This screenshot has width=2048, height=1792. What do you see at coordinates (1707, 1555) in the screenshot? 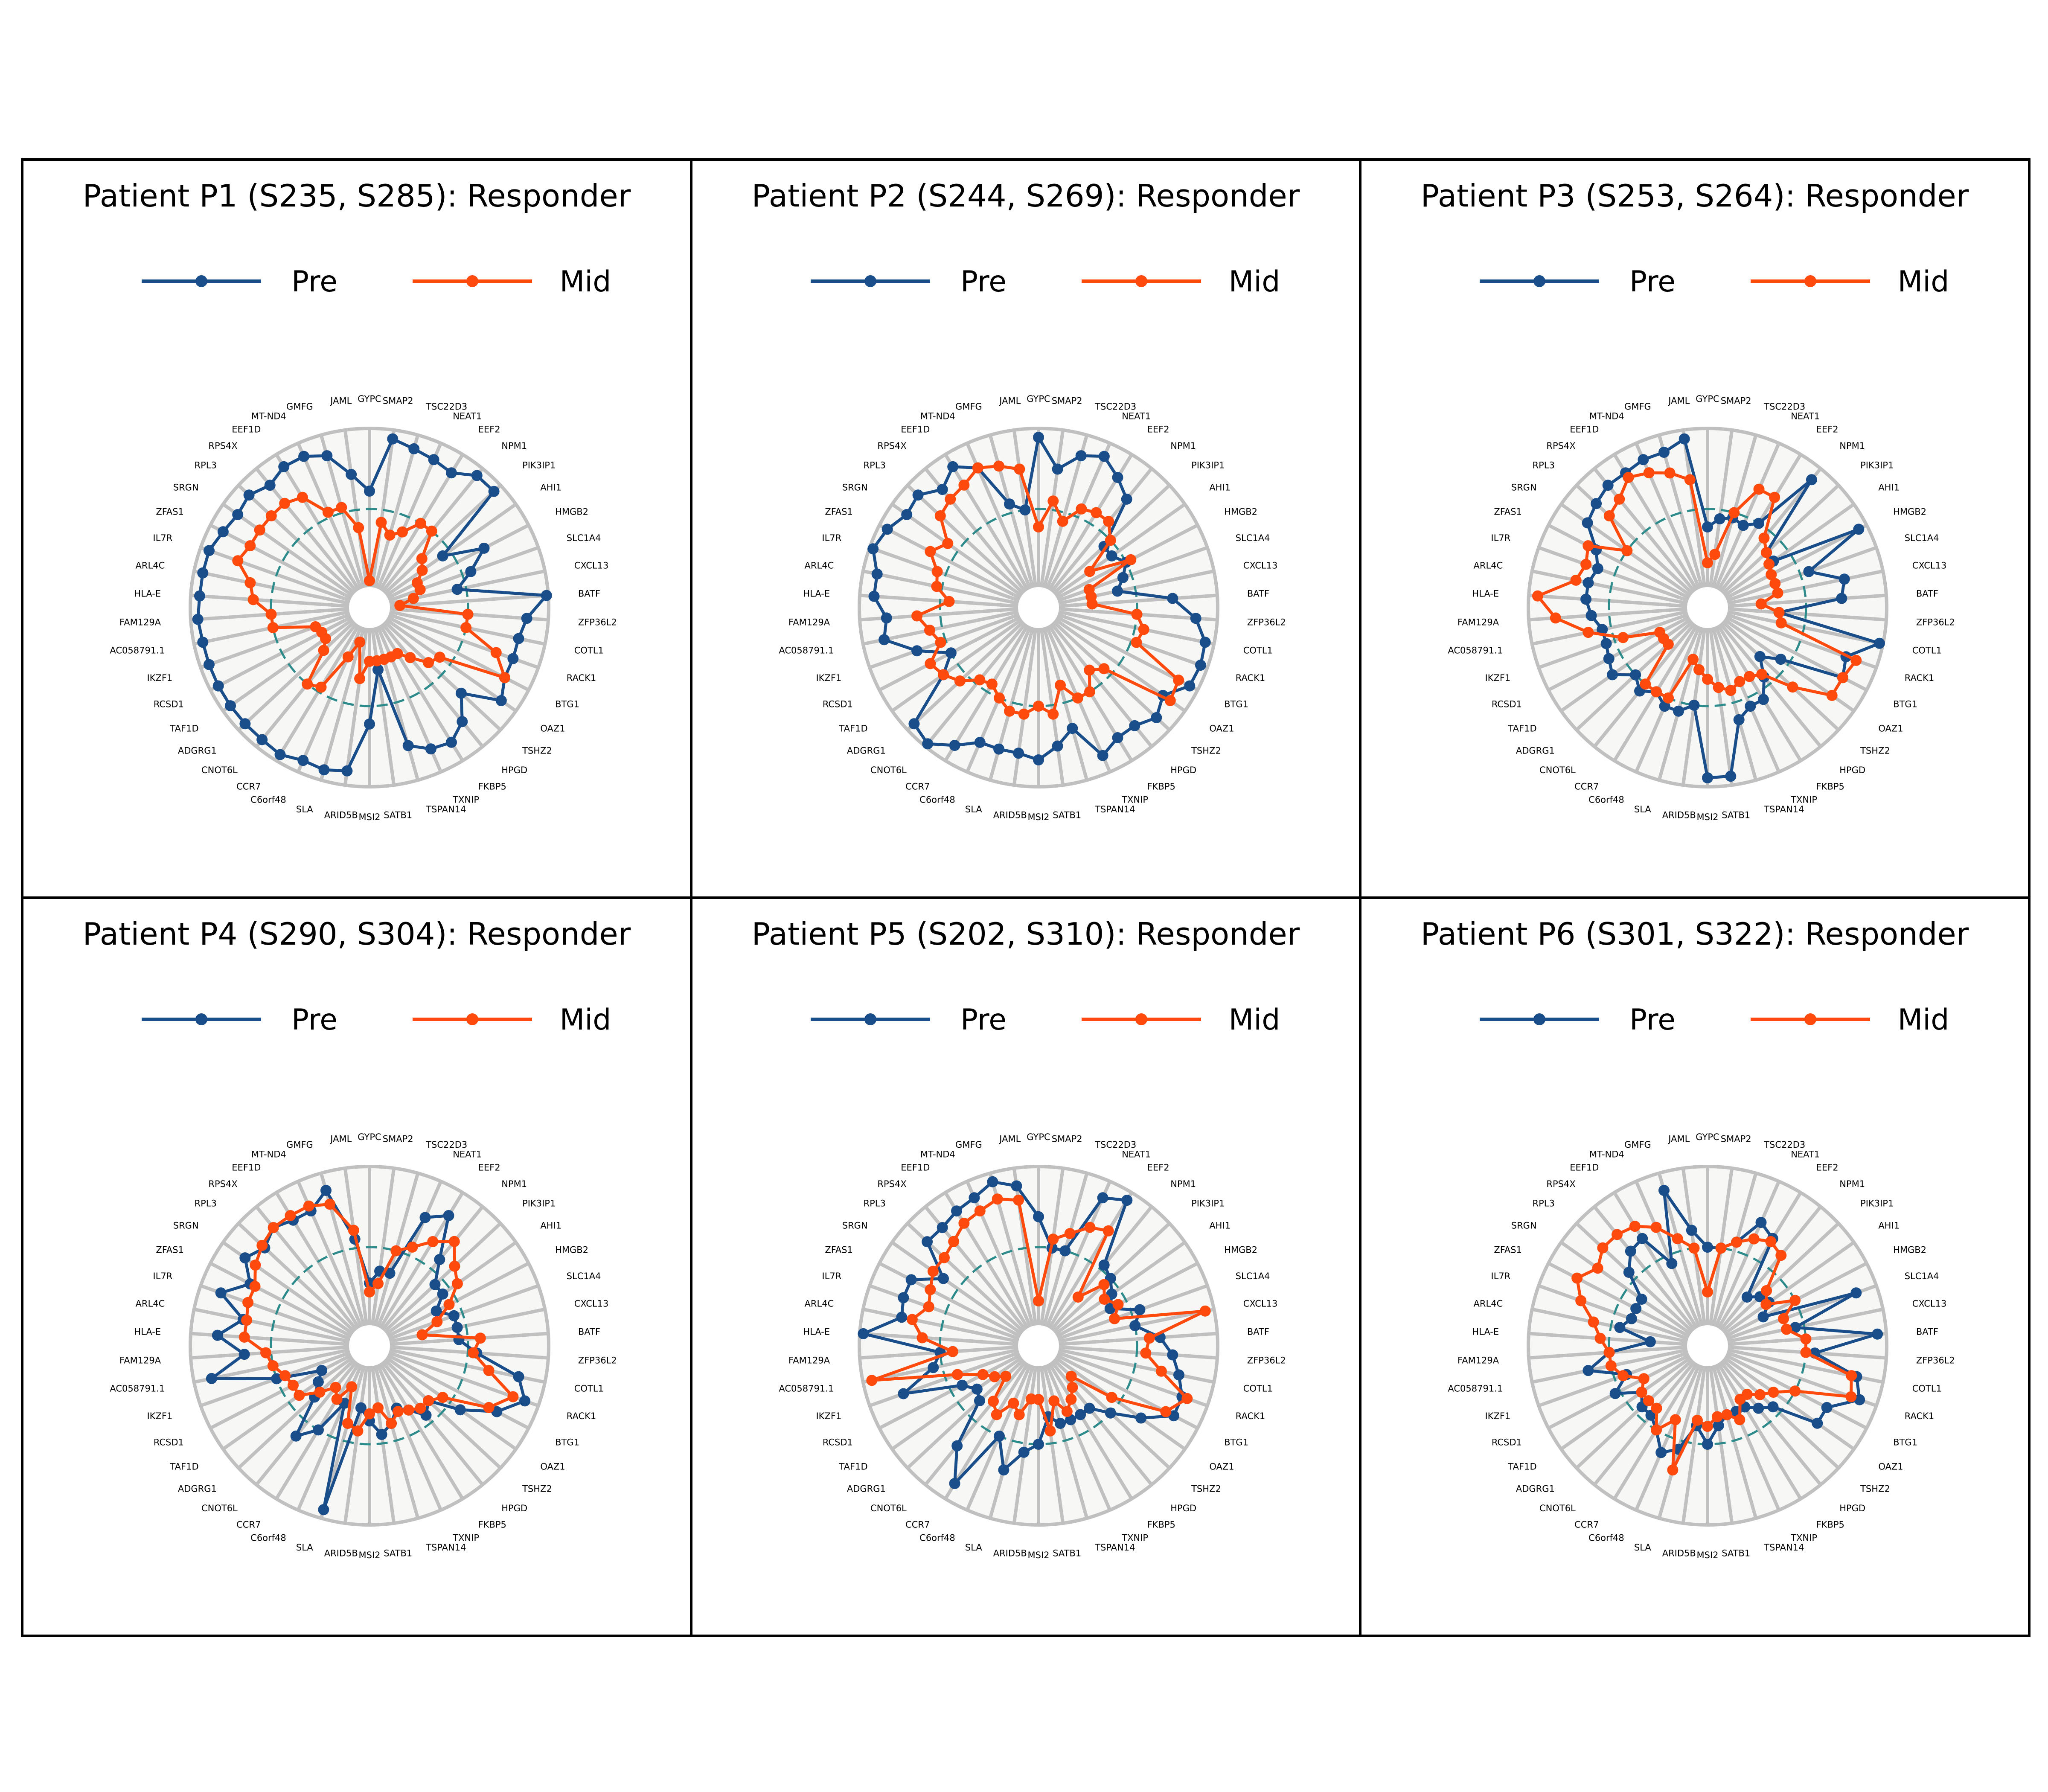
I see `category-label: MSI2` at bounding box center [1707, 1555].